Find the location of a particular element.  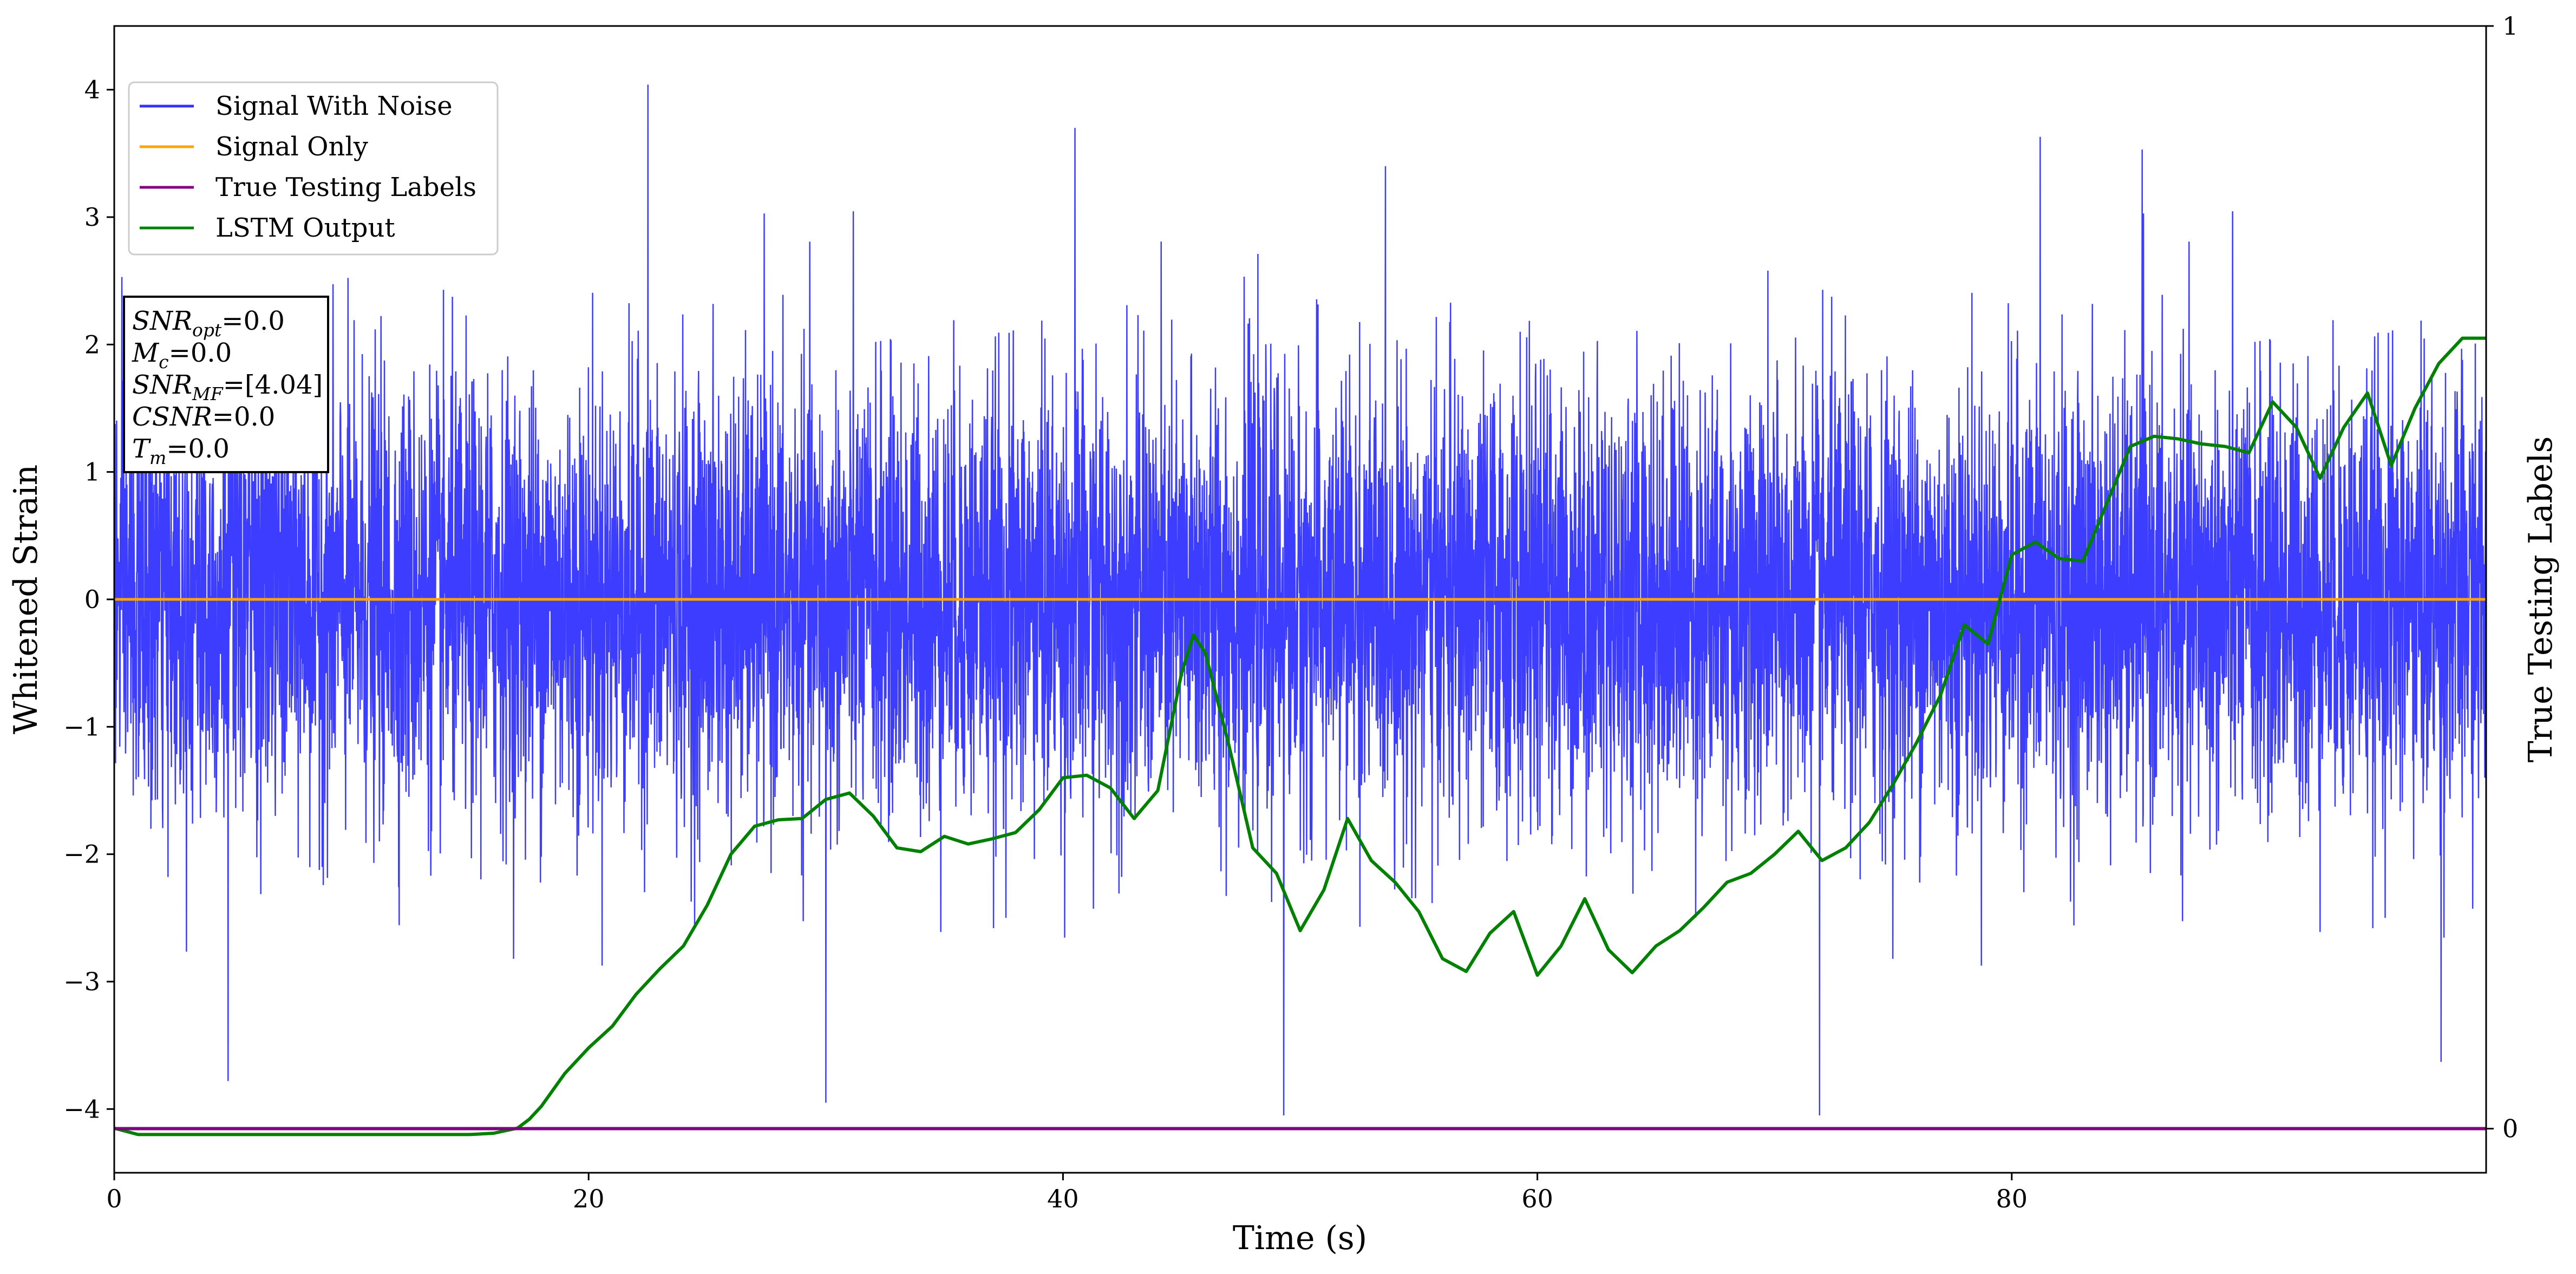

x-tick-label: 60 is located at coordinates (1537, 1198).